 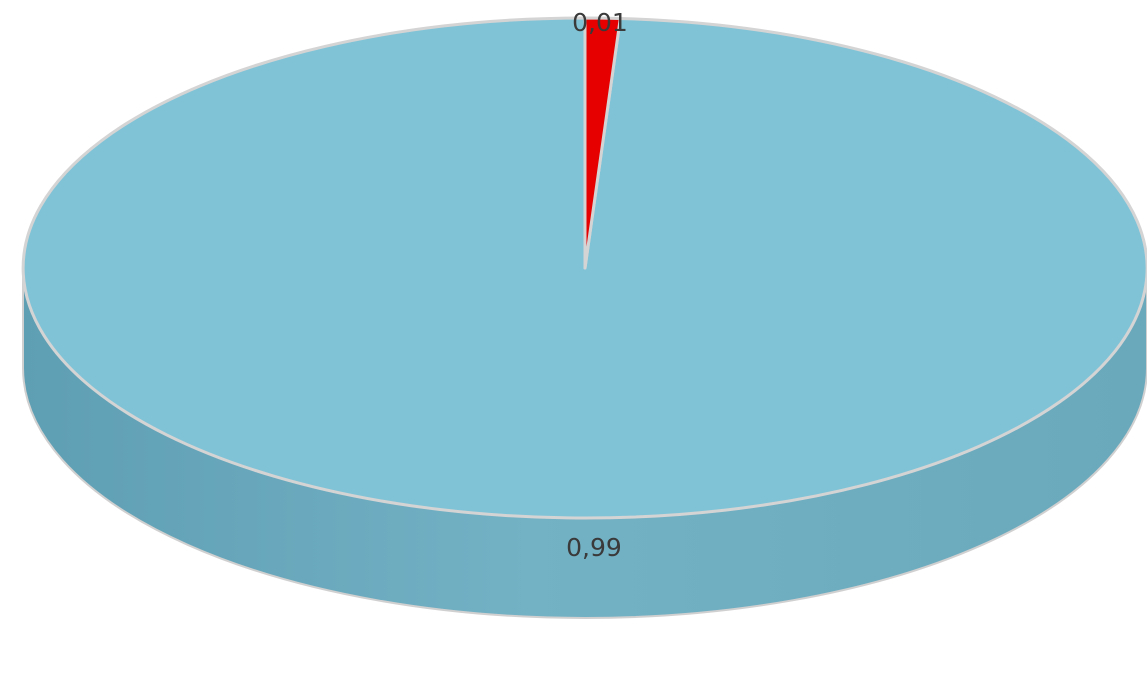 I want to click on data-label-slice-small: 0,01, so click(x=600, y=22).